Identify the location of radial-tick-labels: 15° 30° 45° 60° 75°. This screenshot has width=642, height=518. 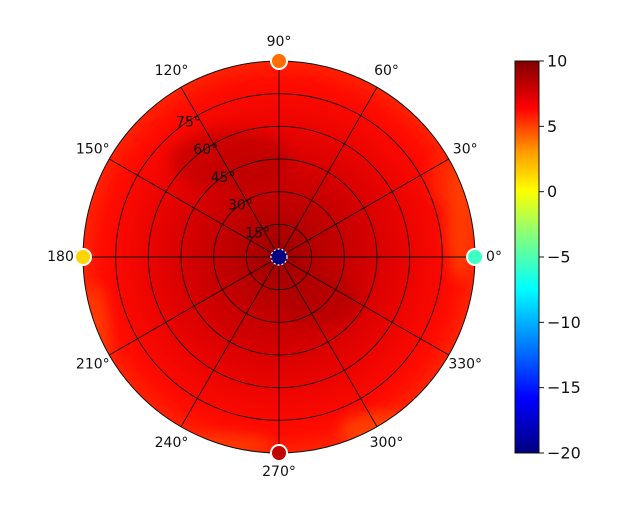
(223, 177).